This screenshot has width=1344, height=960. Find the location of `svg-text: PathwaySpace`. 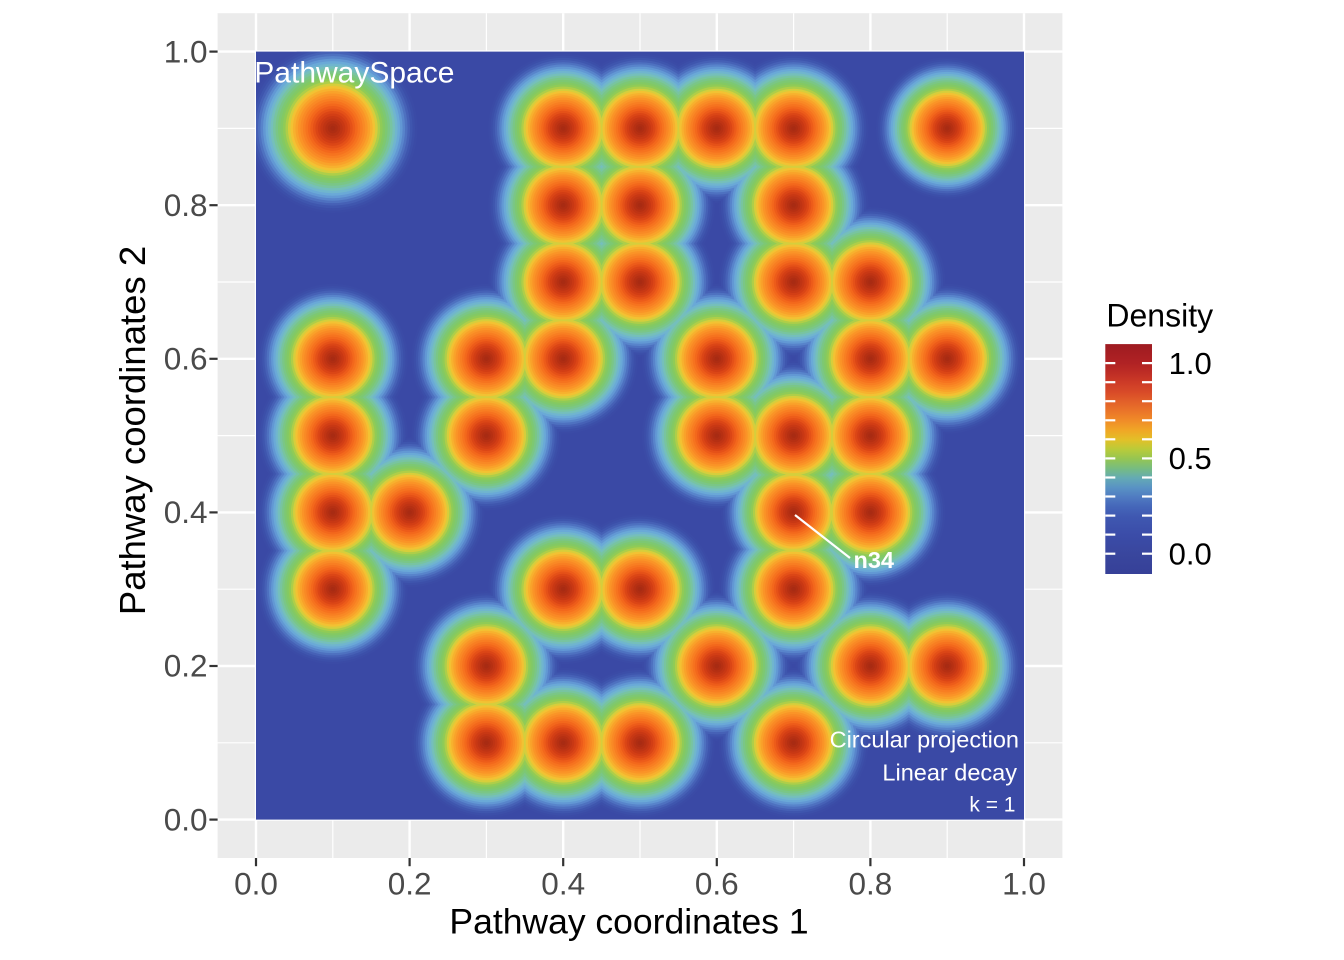

svg-text: PathwaySpace is located at coordinates (354, 73).